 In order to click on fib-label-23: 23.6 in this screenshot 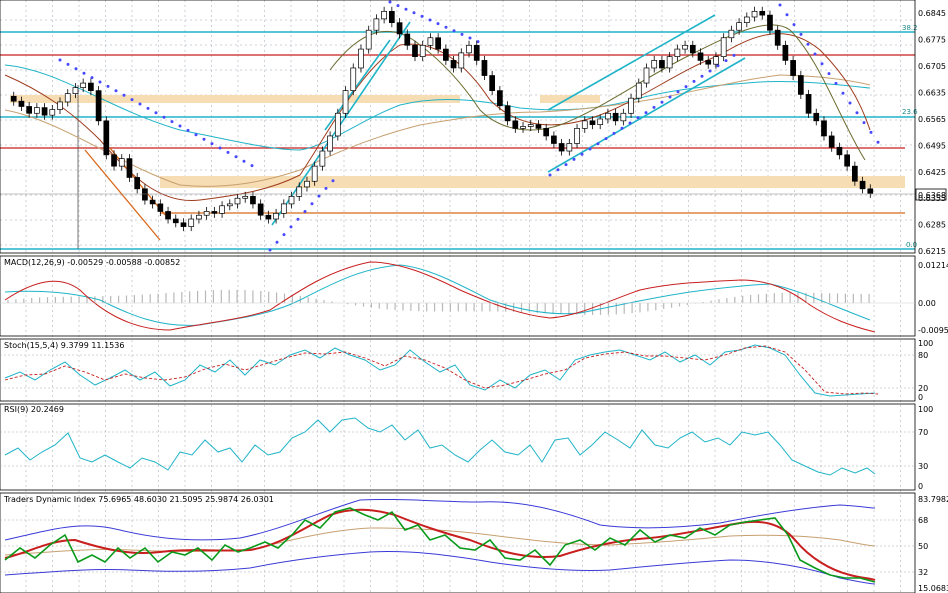, I will do `click(910, 112)`.